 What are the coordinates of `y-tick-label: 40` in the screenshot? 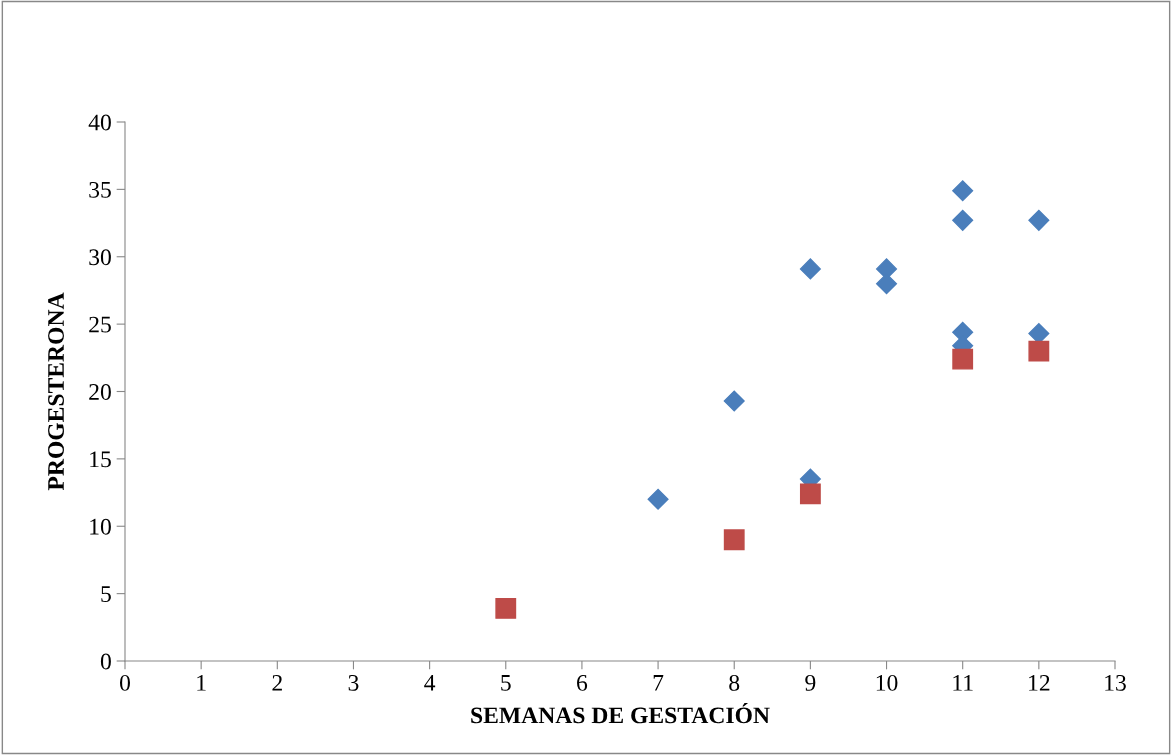 It's located at (99, 122).